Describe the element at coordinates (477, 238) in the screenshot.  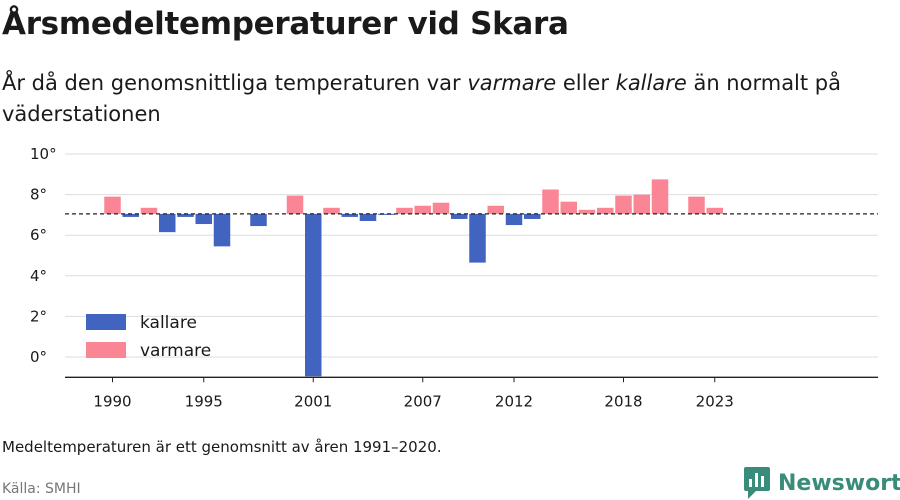
I see `bar-2010` at that location.